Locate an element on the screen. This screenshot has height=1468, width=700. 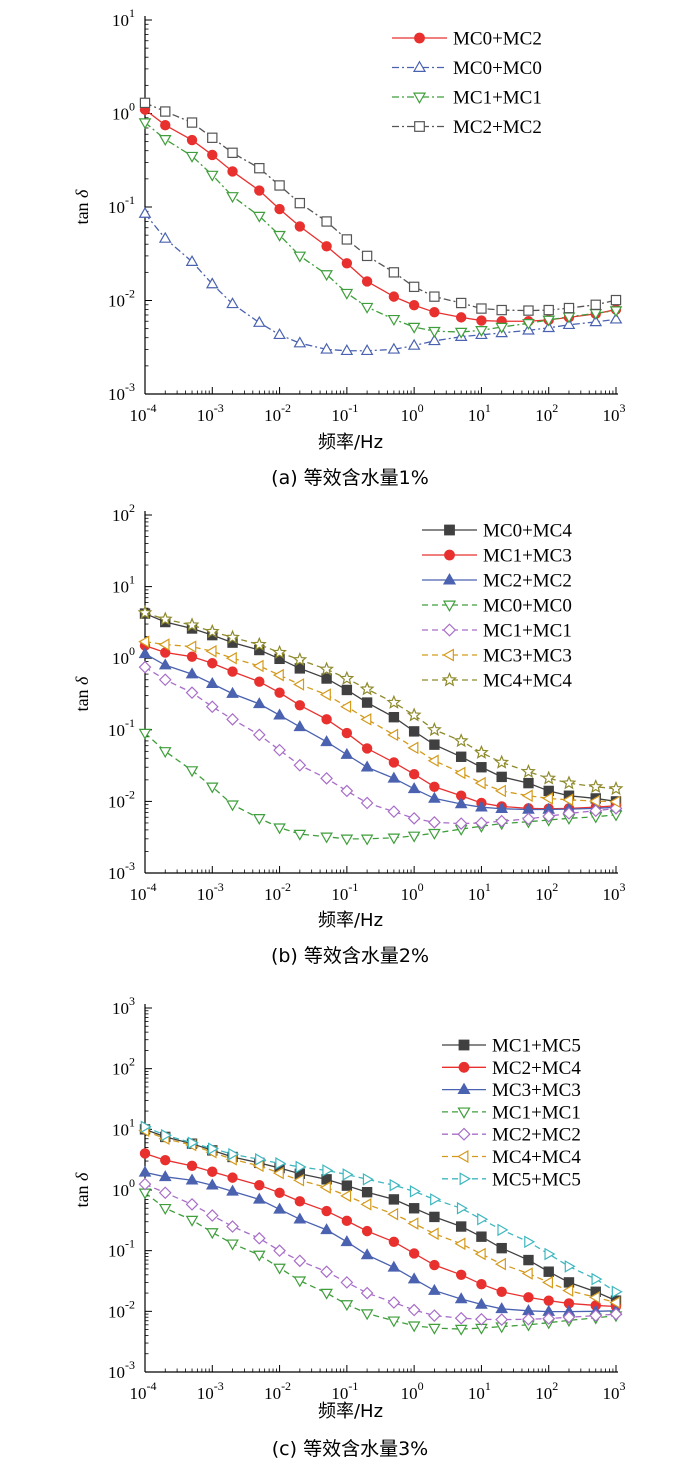
y-axis-label: tan δ is located at coordinates (82, 1190).